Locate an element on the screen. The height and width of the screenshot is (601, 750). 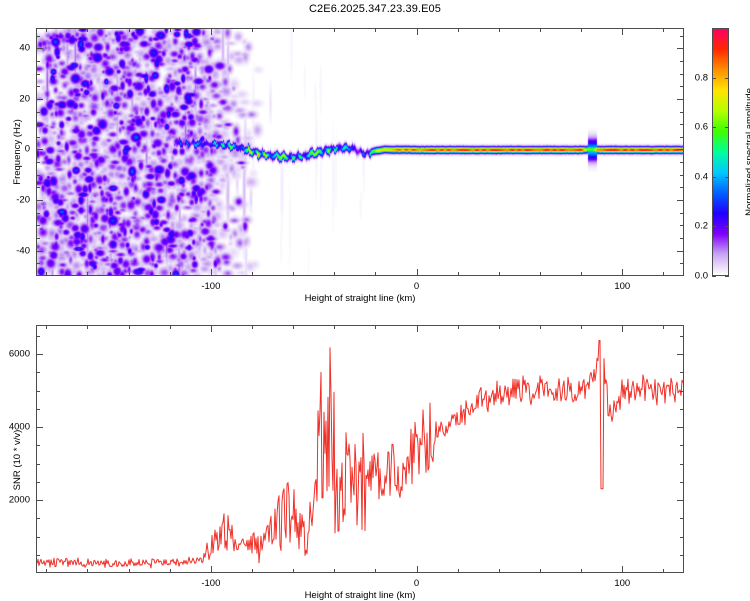
ytick-label: 20 is located at coordinates (24, 99).